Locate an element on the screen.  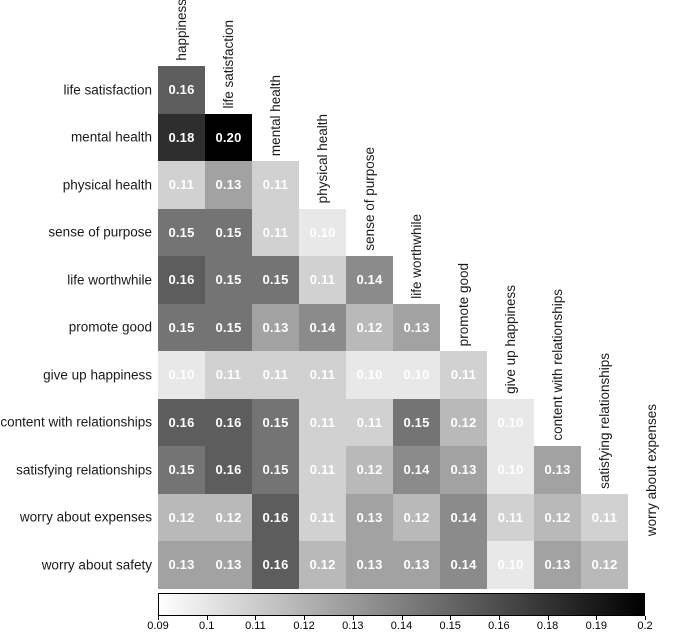
column-label: life satisfaction is located at coordinates (228, 64).